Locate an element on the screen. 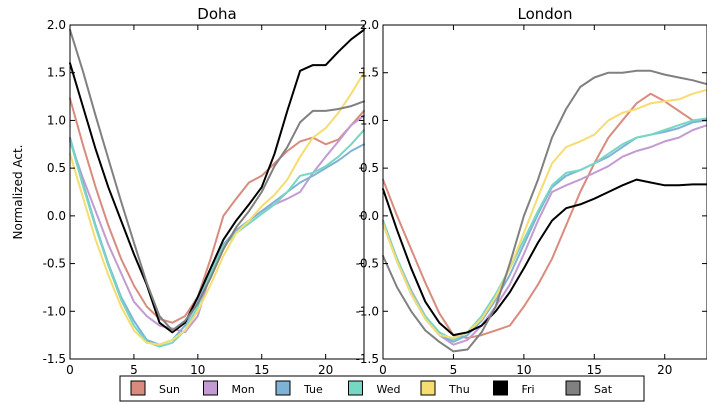 The image size is (707, 402). chart-title: London is located at coordinates (545, 14).